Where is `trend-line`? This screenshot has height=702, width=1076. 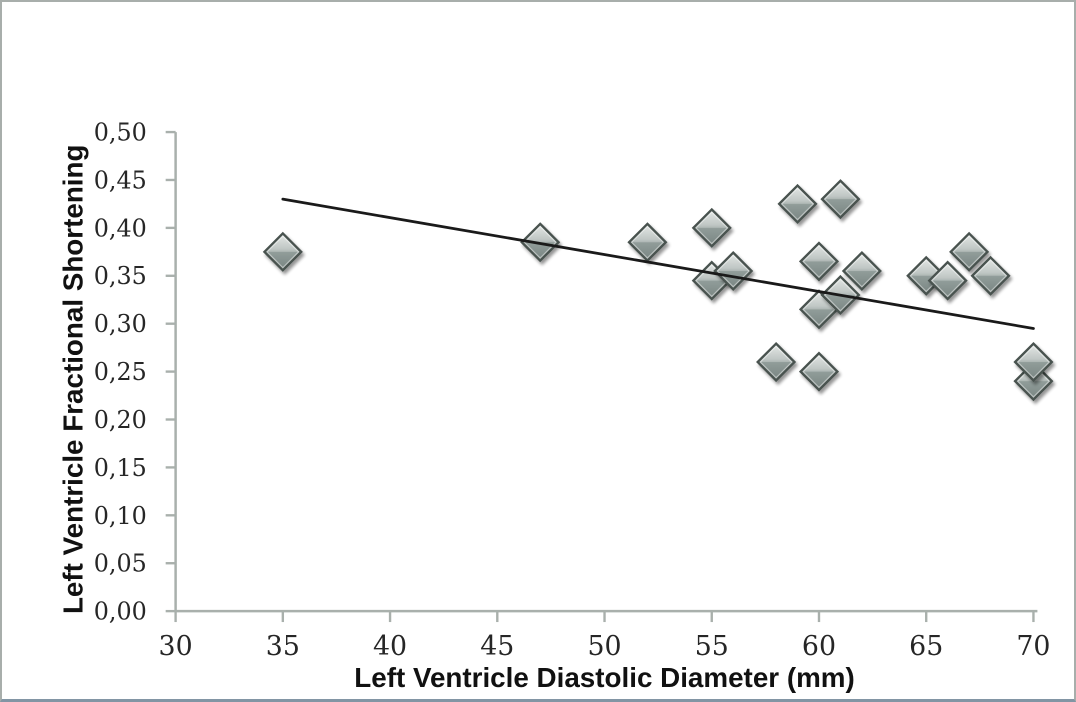
trend-line is located at coordinates (658, 263).